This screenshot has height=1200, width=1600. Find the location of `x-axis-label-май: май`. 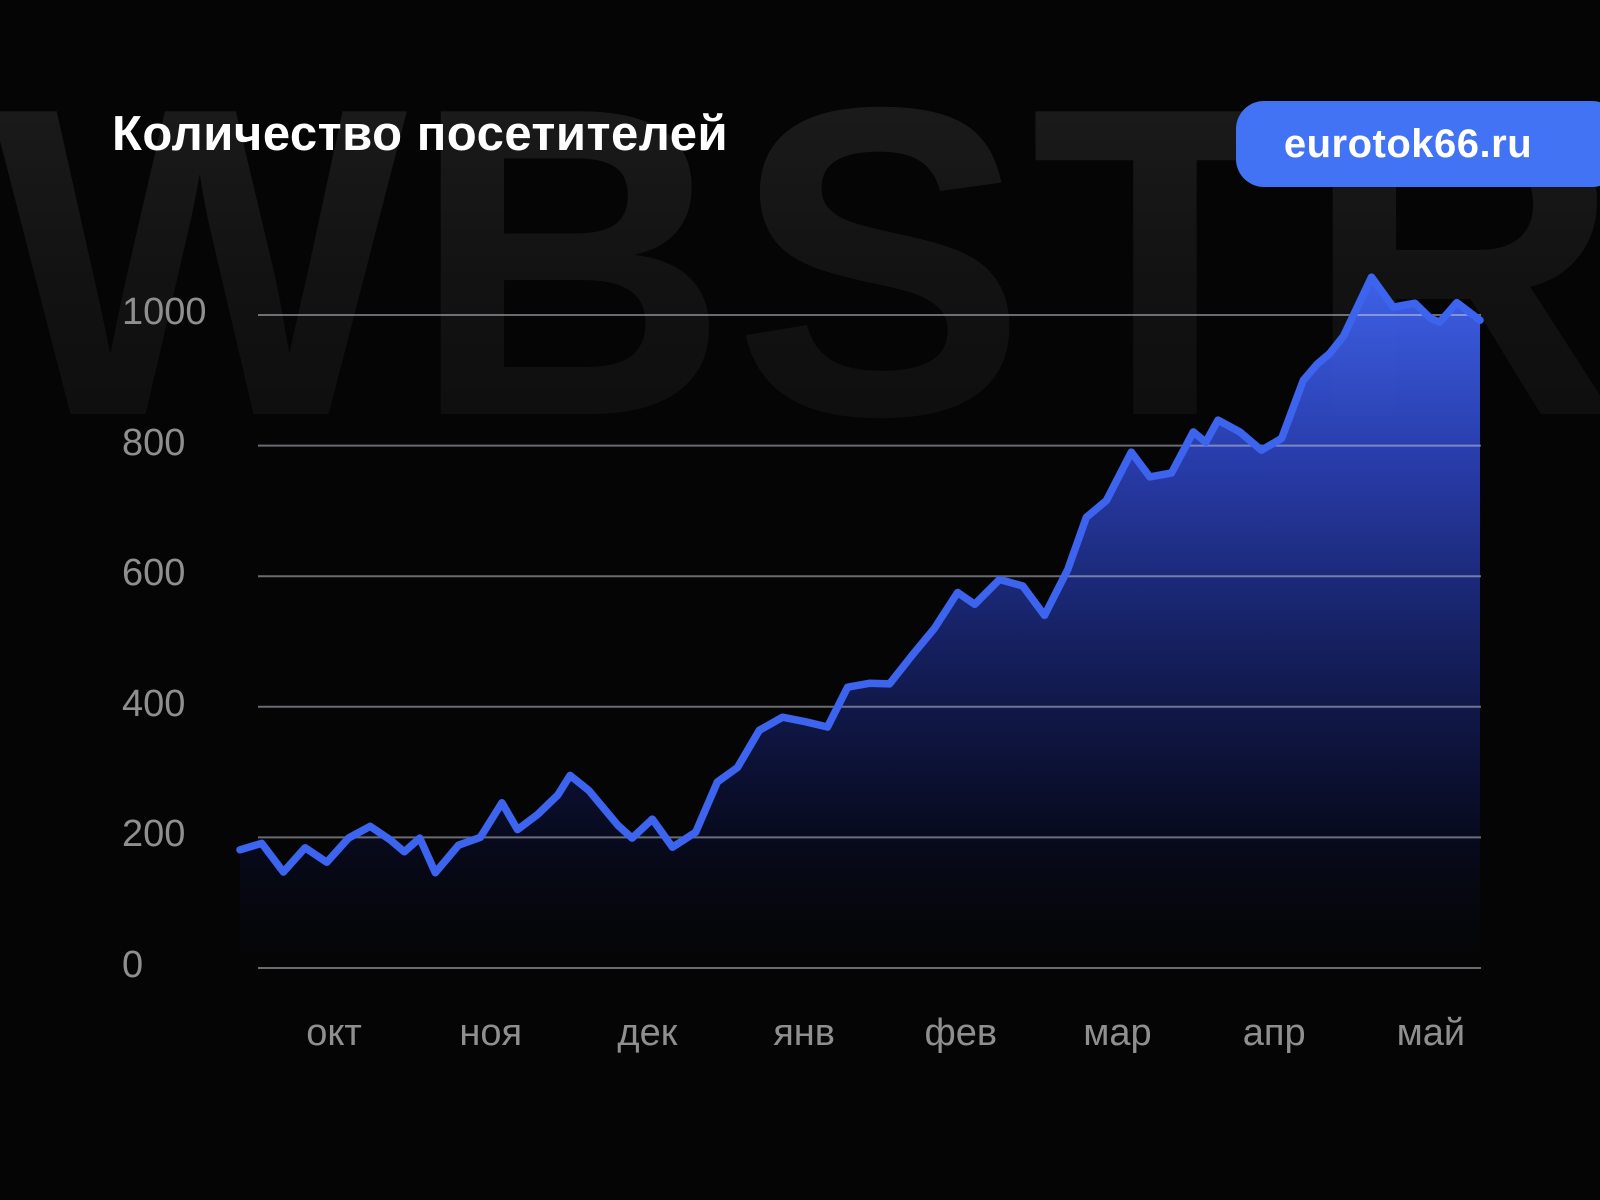

x-axis-label-май: май is located at coordinates (1431, 1033).